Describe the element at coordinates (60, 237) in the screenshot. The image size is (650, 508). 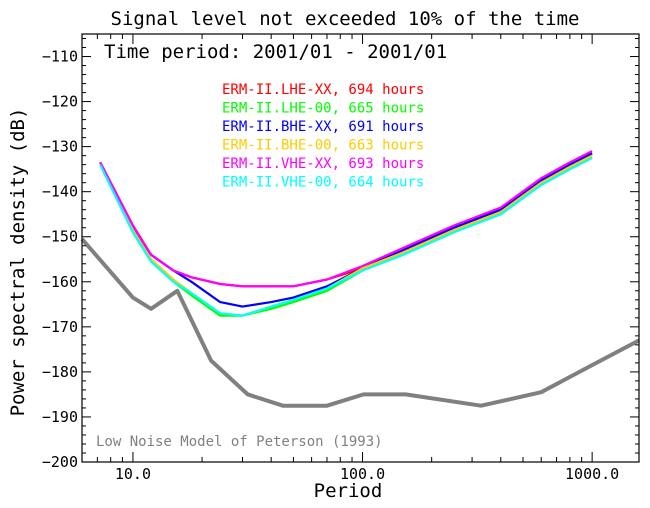
I see `y-tick-label: −150` at that location.